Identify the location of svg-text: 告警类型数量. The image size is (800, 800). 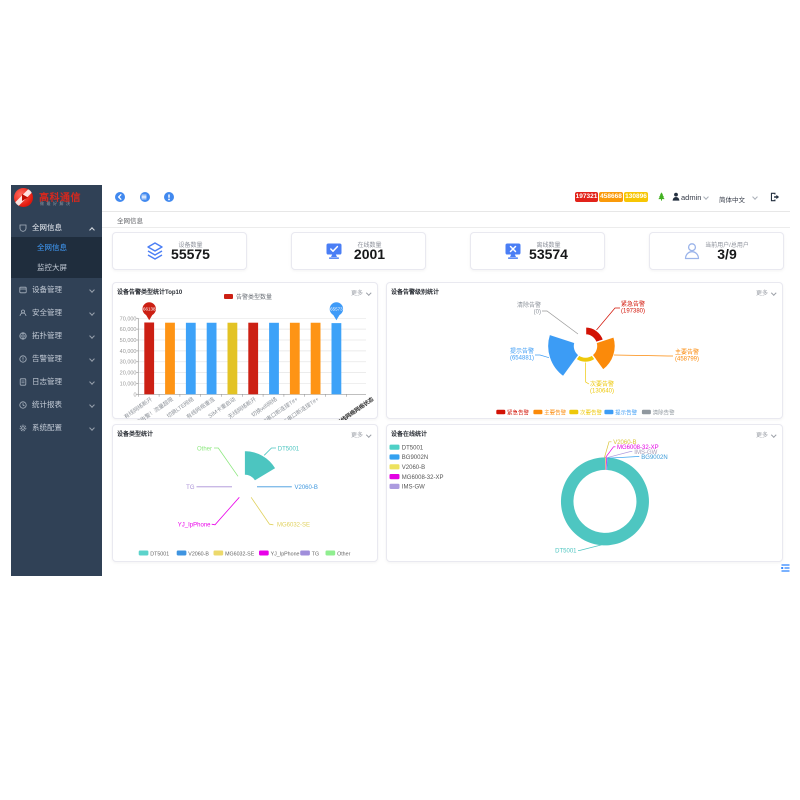
(254, 297).